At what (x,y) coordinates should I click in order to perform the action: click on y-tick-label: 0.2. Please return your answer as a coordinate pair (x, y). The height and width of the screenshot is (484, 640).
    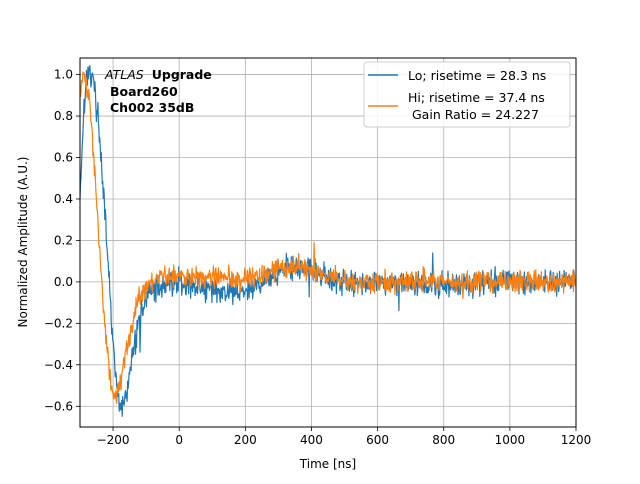
    Looking at the image, I should click on (63, 240).